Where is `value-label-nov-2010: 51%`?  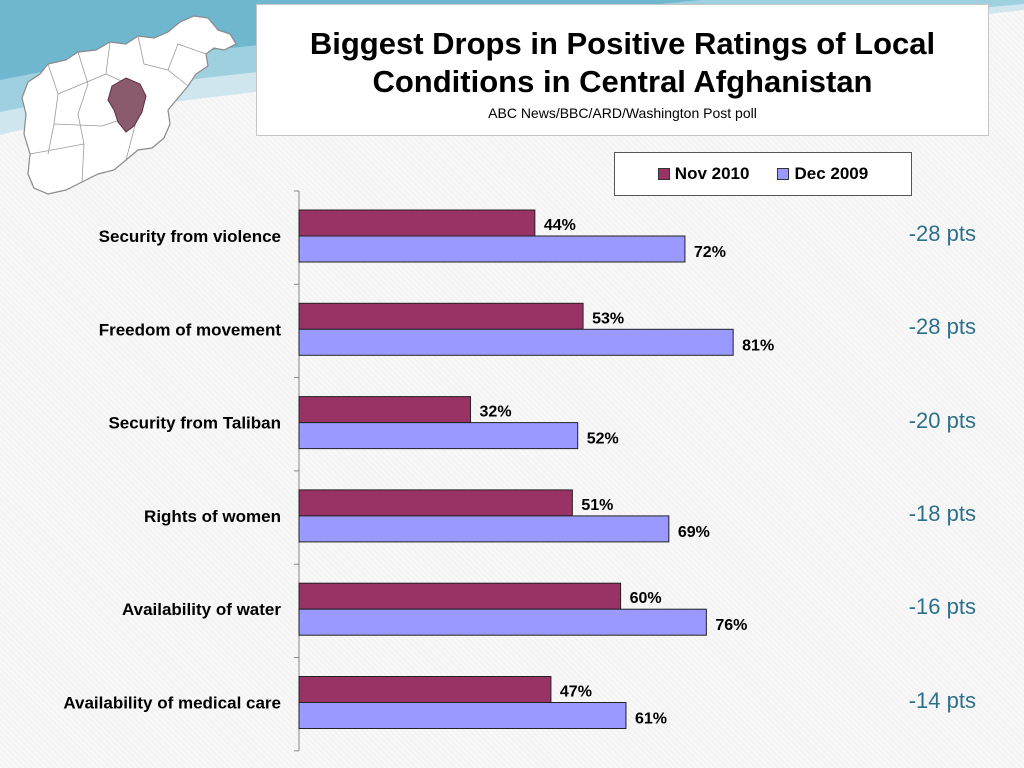 value-label-nov-2010: 51% is located at coordinates (597, 505).